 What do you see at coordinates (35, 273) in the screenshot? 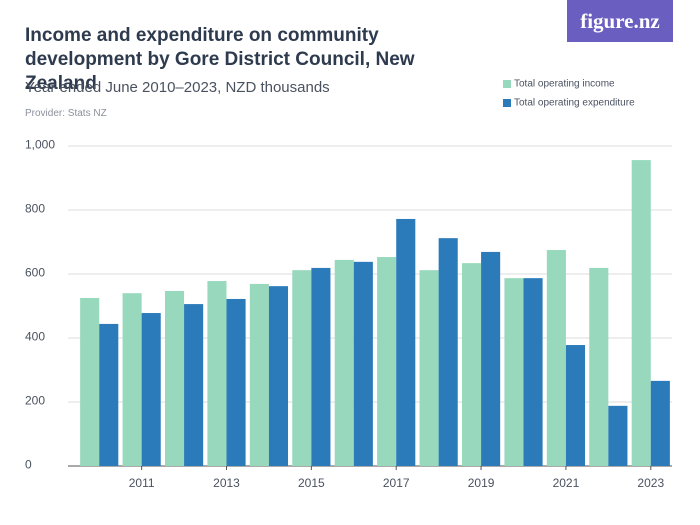
I see `y-tick-label: 600` at bounding box center [35, 273].